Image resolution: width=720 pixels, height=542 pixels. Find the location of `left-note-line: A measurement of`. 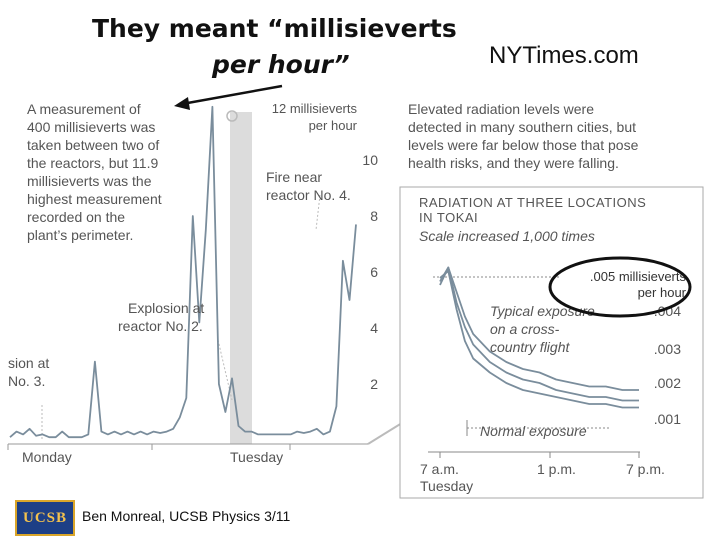

left-note-line: A measurement of is located at coordinates (84, 109).